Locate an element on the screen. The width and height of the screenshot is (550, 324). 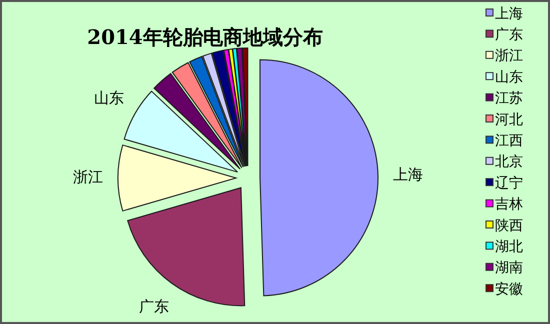
slice-label: 广东 is located at coordinates (153, 307).